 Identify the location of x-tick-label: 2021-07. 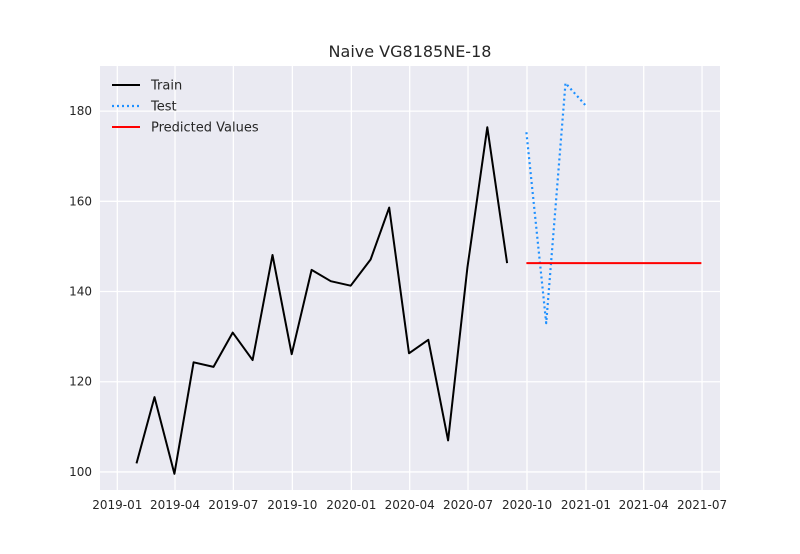
(702, 505).